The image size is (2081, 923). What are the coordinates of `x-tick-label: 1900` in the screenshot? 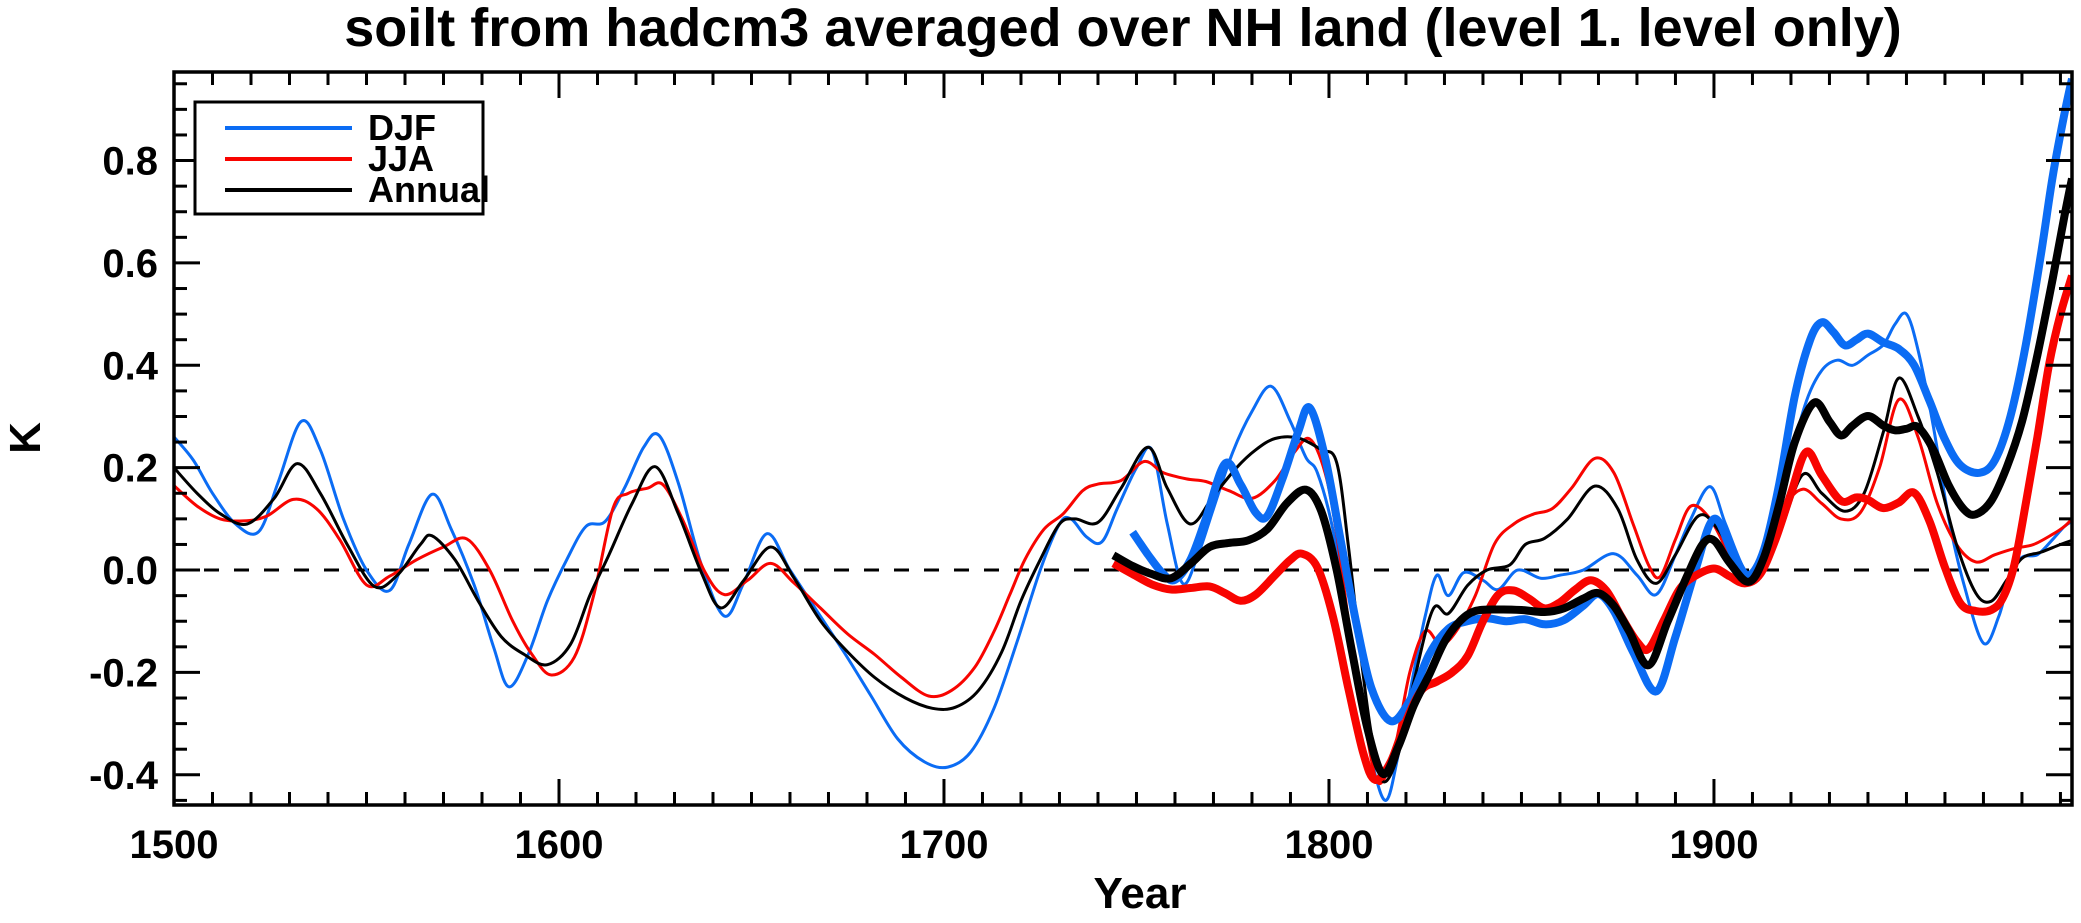 It's located at (1713, 845).